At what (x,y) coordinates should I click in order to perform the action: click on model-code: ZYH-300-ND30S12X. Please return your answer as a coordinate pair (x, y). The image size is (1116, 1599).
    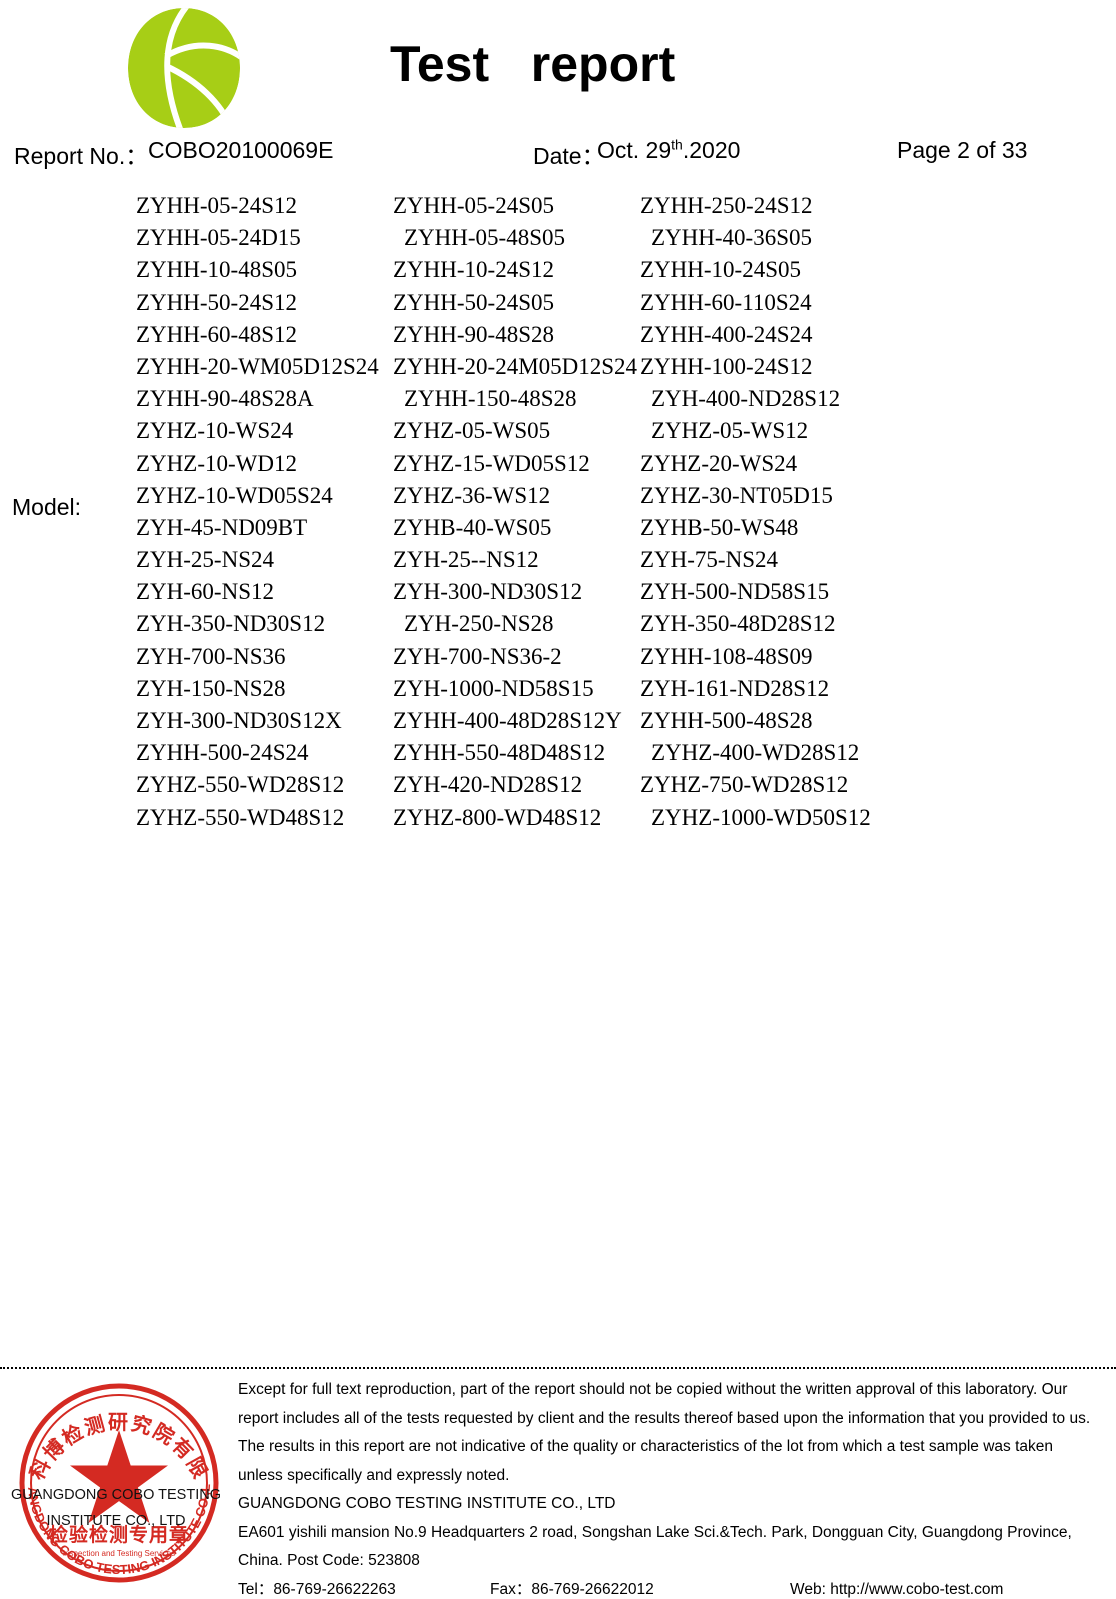
    Looking at the image, I should click on (239, 720).